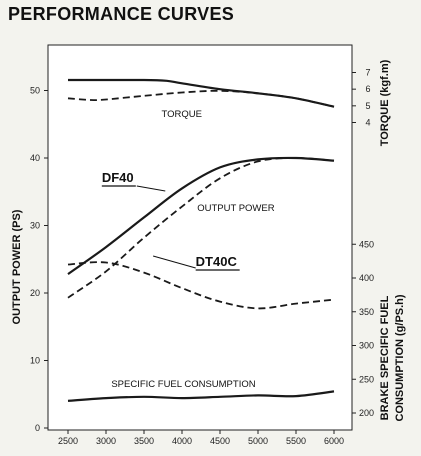 The image size is (421, 456). What do you see at coordinates (296, 441) in the screenshot?
I see `x-tick-label: 5500` at bounding box center [296, 441].